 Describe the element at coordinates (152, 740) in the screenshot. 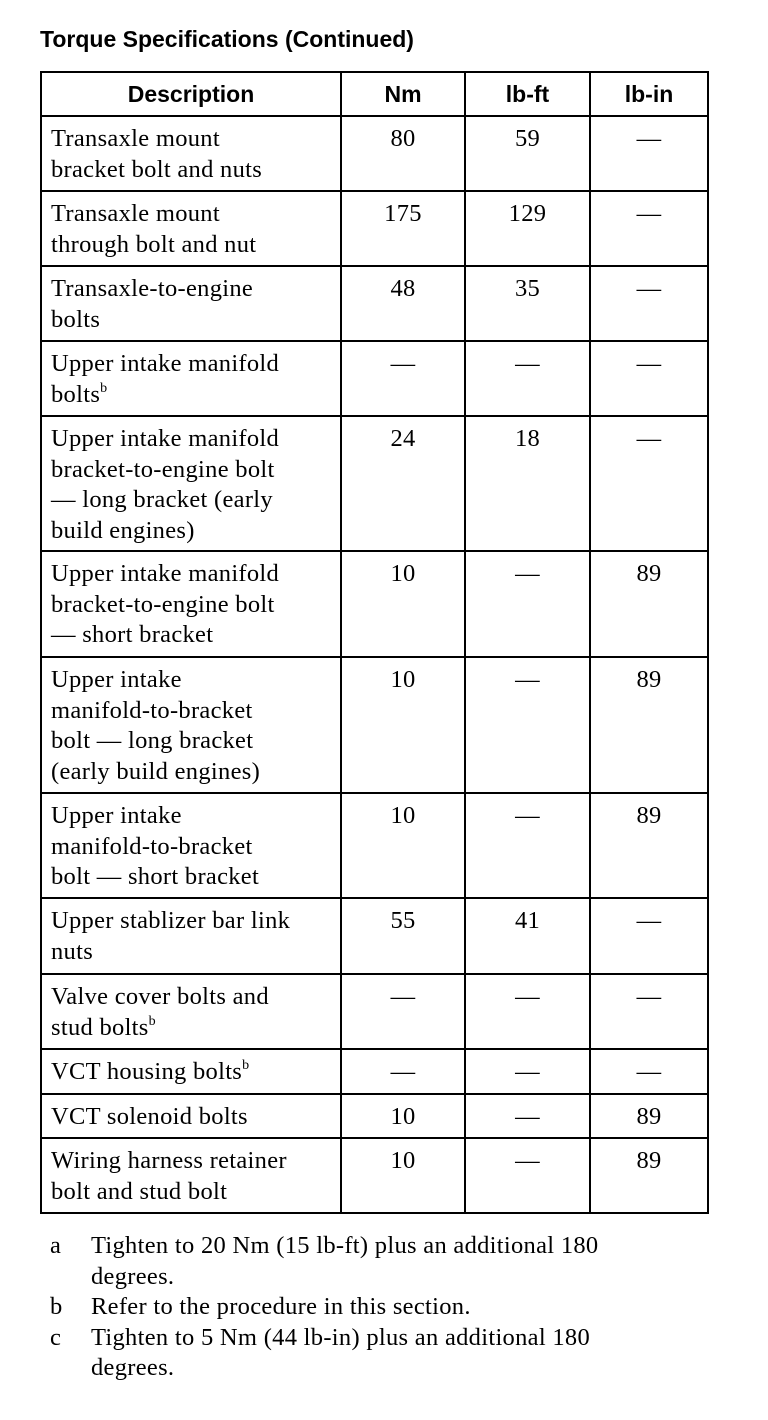

I see `description-line: bolt — long bracket` at that location.